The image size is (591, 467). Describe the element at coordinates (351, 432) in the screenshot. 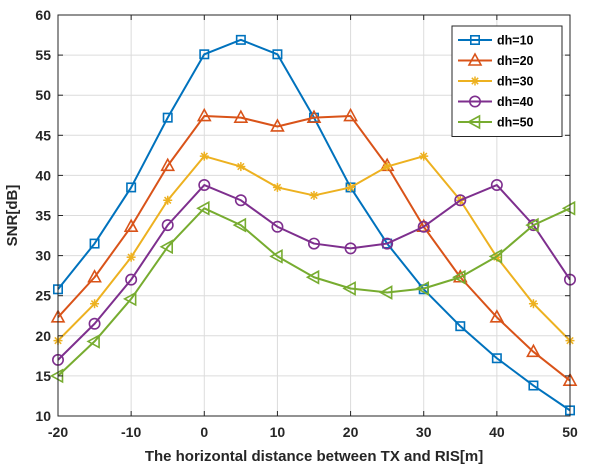

I see `x-tick-label: 20` at that location.